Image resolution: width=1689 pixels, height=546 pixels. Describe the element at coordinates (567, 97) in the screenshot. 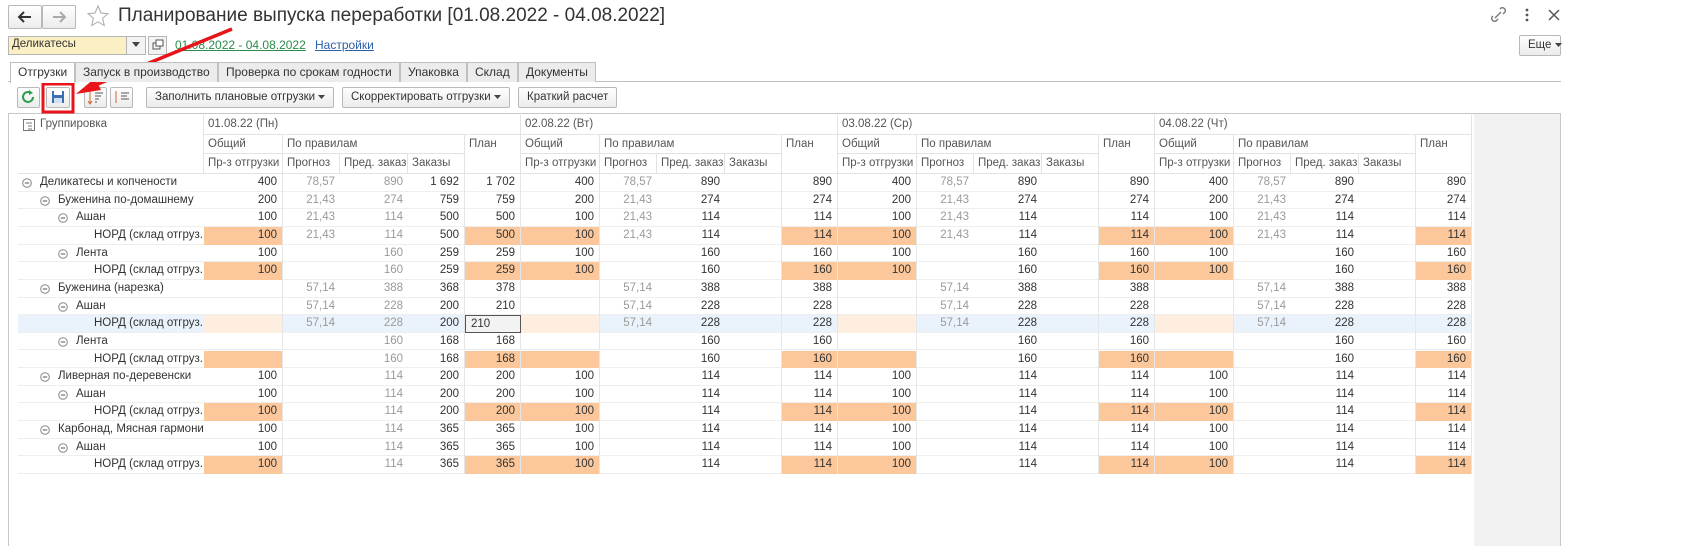

I see `toolbar-button: Краткий расчет` at that location.